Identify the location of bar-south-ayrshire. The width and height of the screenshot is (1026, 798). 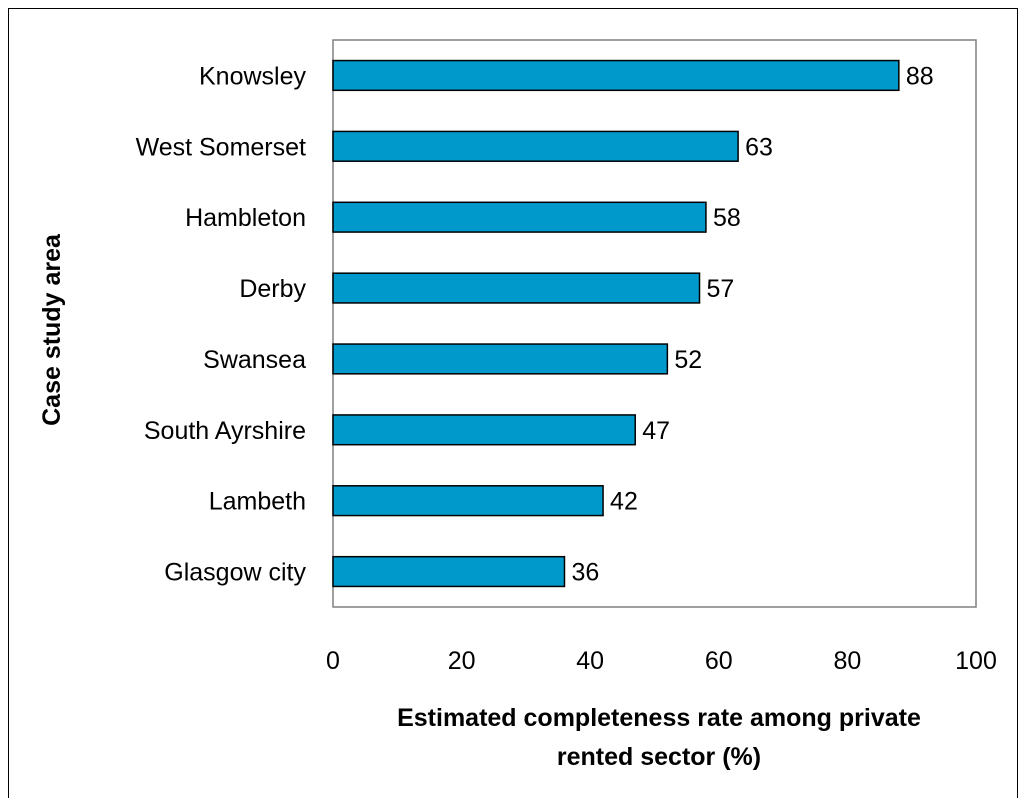
(484, 430).